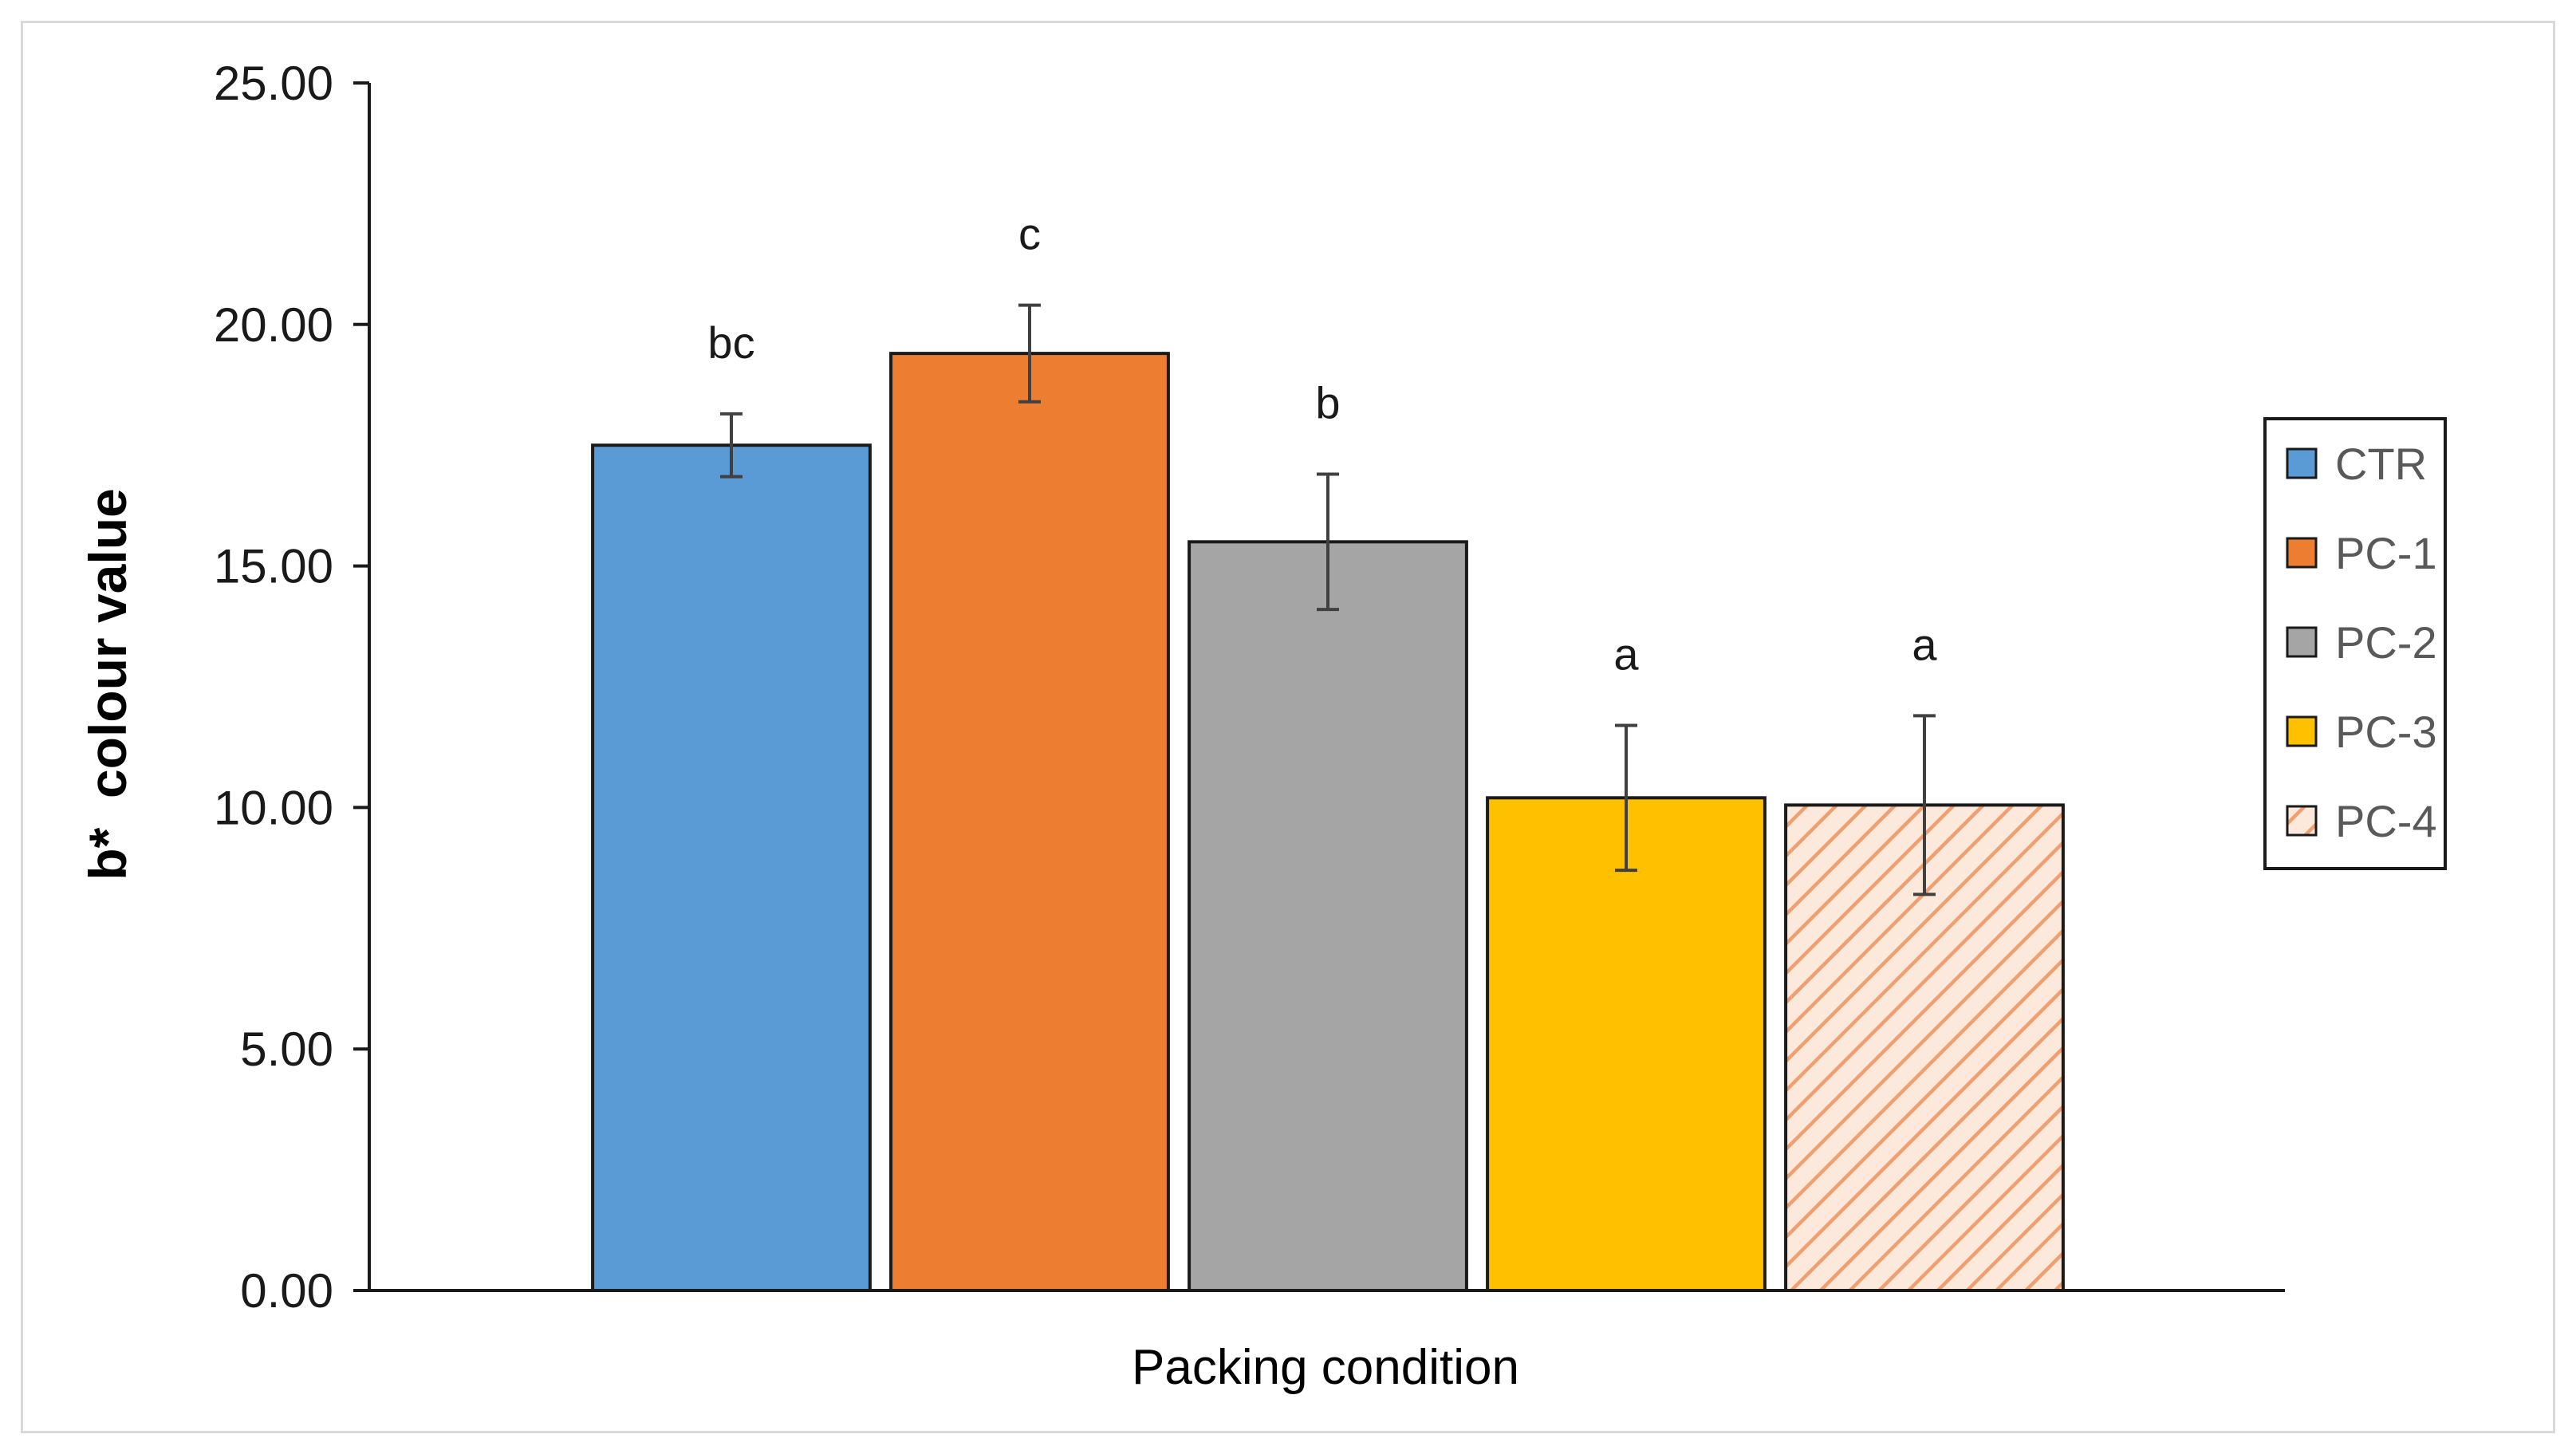 The width and height of the screenshot is (2576, 1454). Describe the element at coordinates (273, 566) in the screenshot. I see `y-tick-label: 15.00` at that location.